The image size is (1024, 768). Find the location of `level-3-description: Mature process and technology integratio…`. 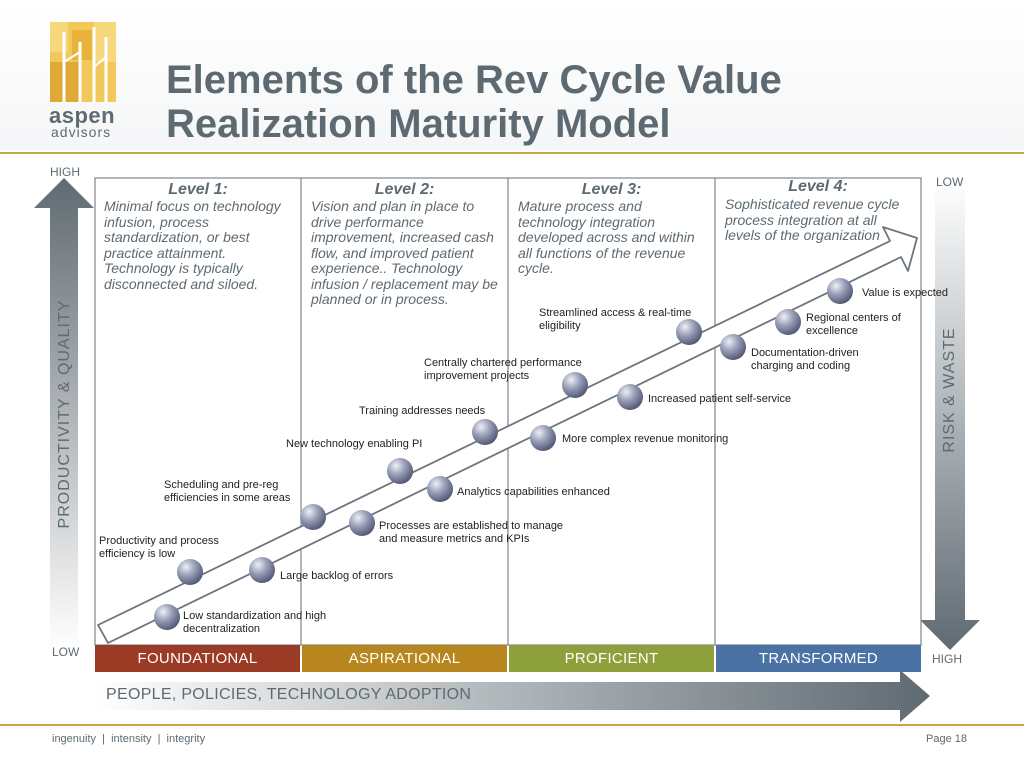

level-3-description: Mature process and technology integratio… is located at coordinates (606, 237).